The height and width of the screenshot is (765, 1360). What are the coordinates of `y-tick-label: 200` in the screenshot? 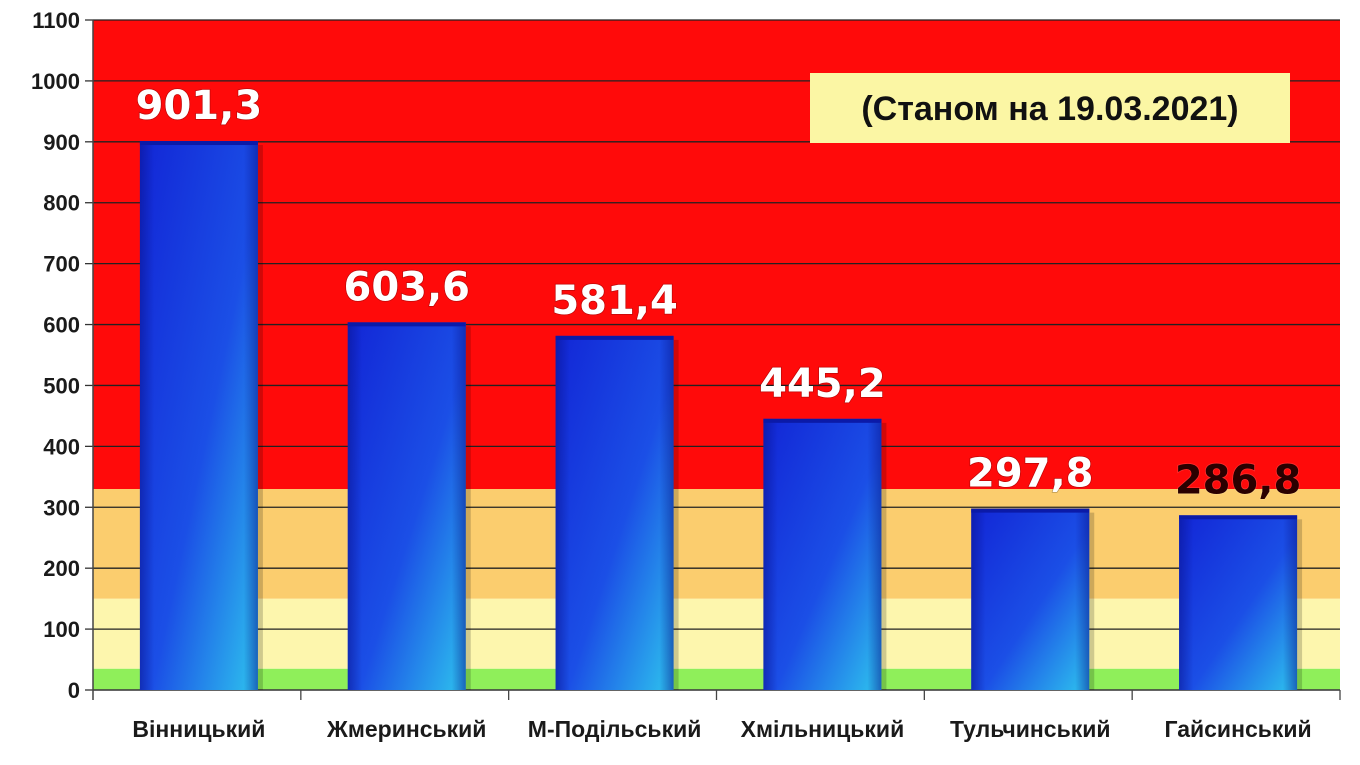 It's located at (61, 568).